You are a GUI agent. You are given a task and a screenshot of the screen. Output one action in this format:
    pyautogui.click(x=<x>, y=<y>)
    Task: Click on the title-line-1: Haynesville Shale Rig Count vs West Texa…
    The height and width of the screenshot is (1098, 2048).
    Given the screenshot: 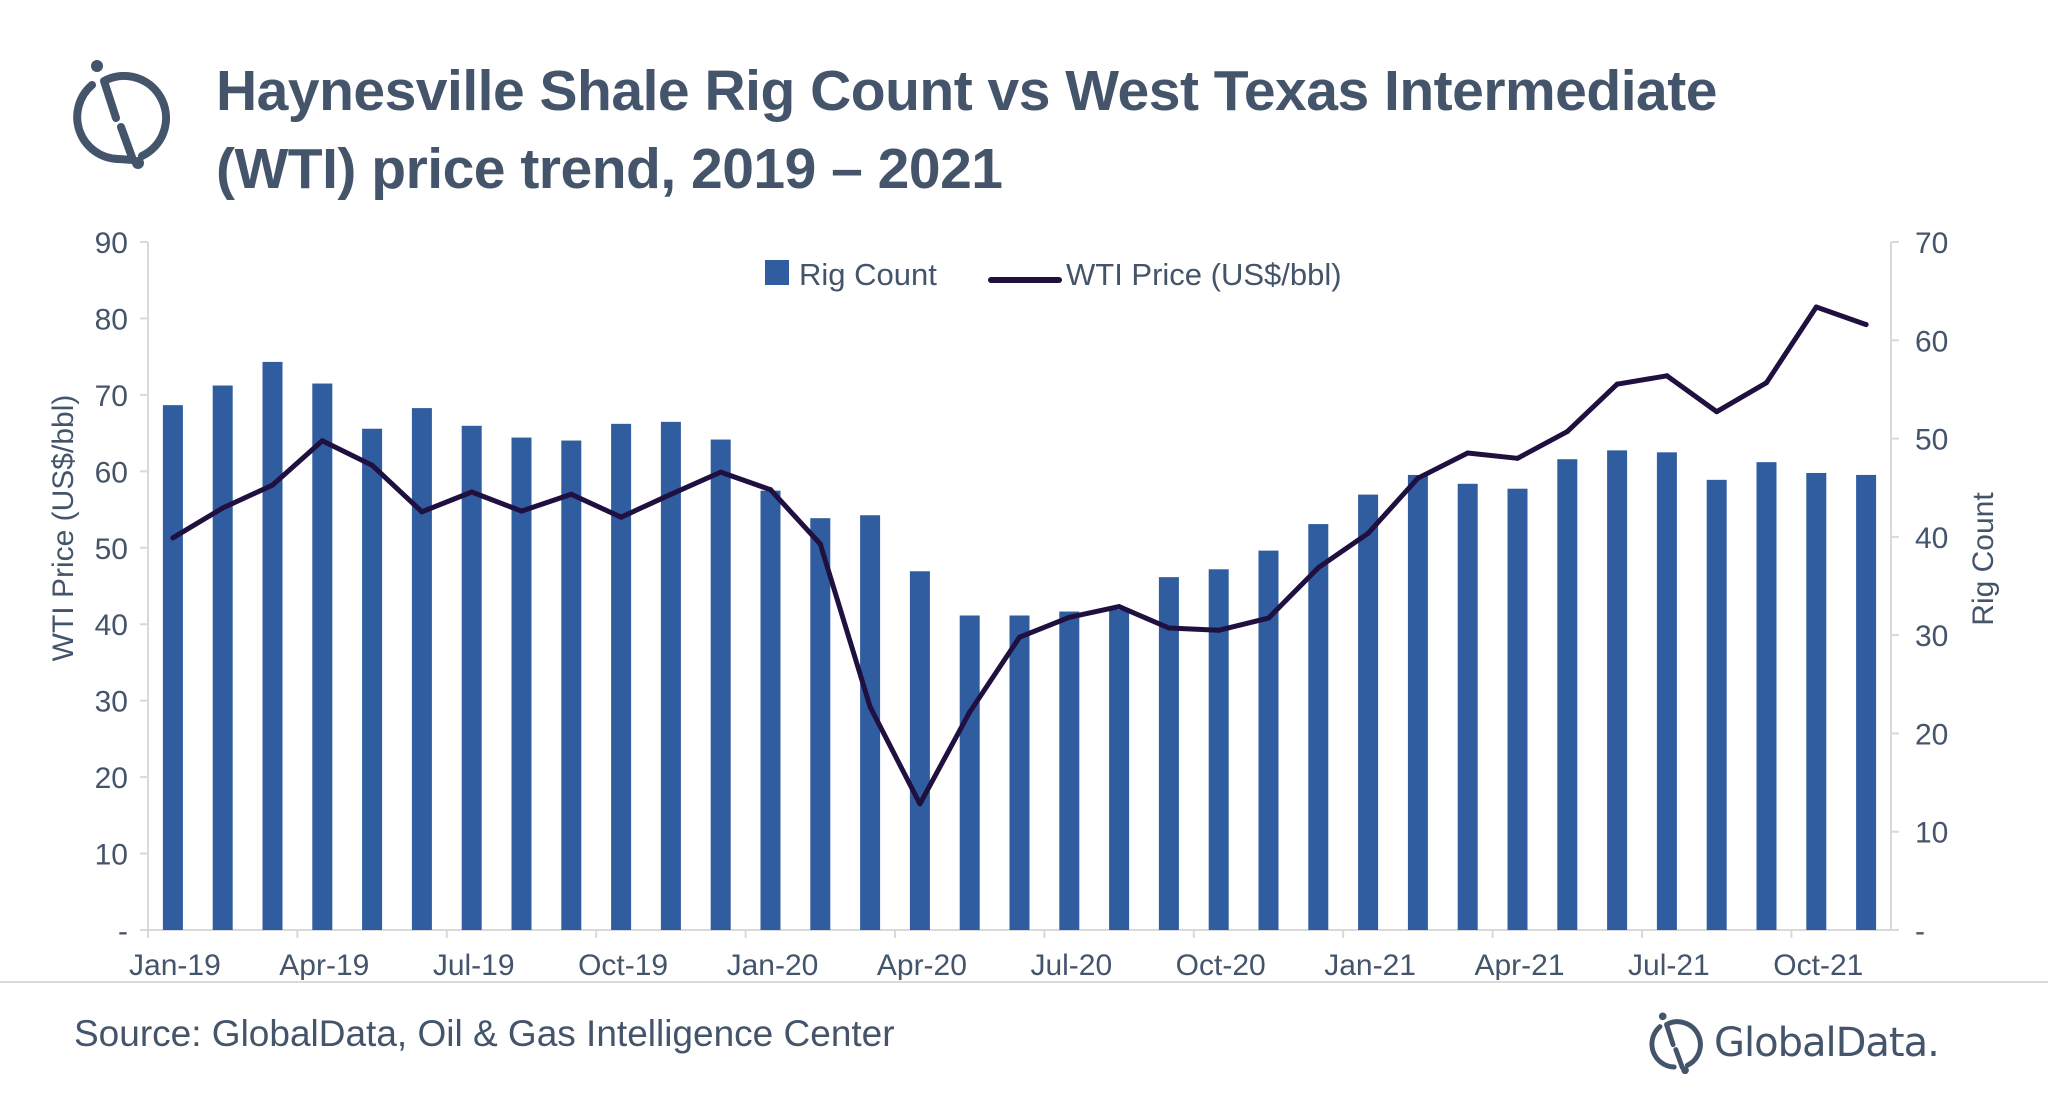 What is the action you would take?
    pyautogui.click(x=966, y=91)
    